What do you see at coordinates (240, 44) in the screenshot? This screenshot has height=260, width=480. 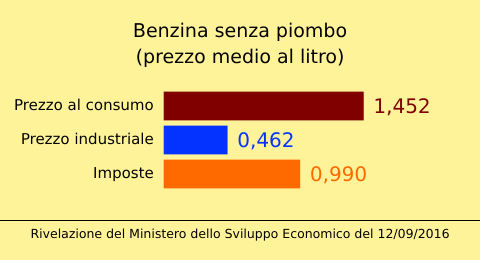 I see `chart-title: Benzina senza piombo (prezzo medio al litro)` at bounding box center [240, 44].